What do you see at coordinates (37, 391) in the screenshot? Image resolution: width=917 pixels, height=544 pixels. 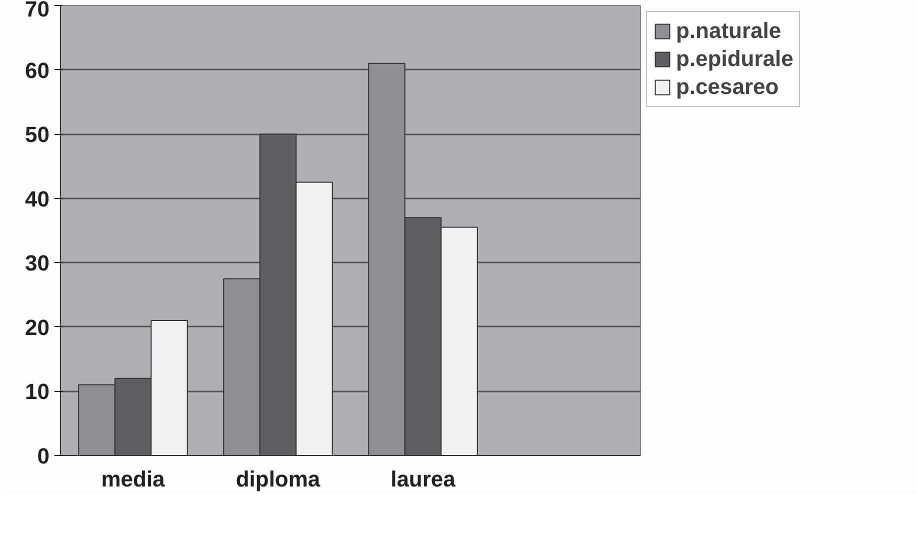 I see `y-tick-label: 10` at bounding box center [37, 391].